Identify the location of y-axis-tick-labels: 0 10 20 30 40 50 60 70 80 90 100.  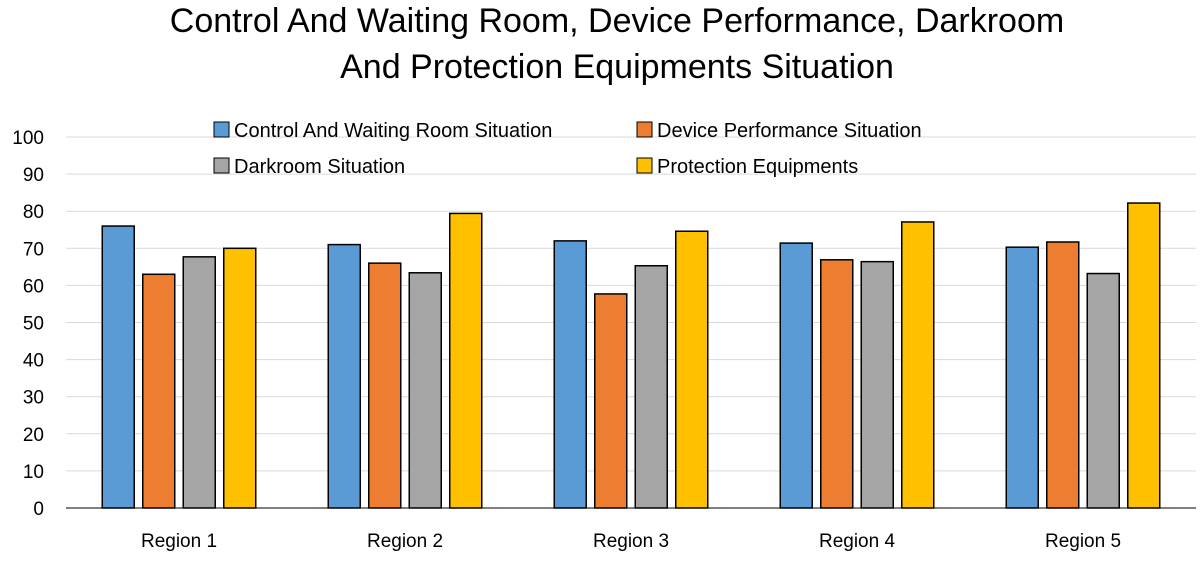
(28, 324).